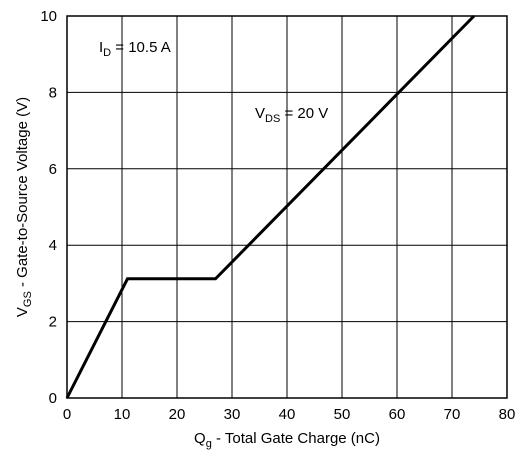 The width and height of the screenshot is (518, 457). What do you see at coordinates (135, 49) in the screenshot?
I see `annotation-id-current: ID = 10.5 A` at bounding box center [135, 49].